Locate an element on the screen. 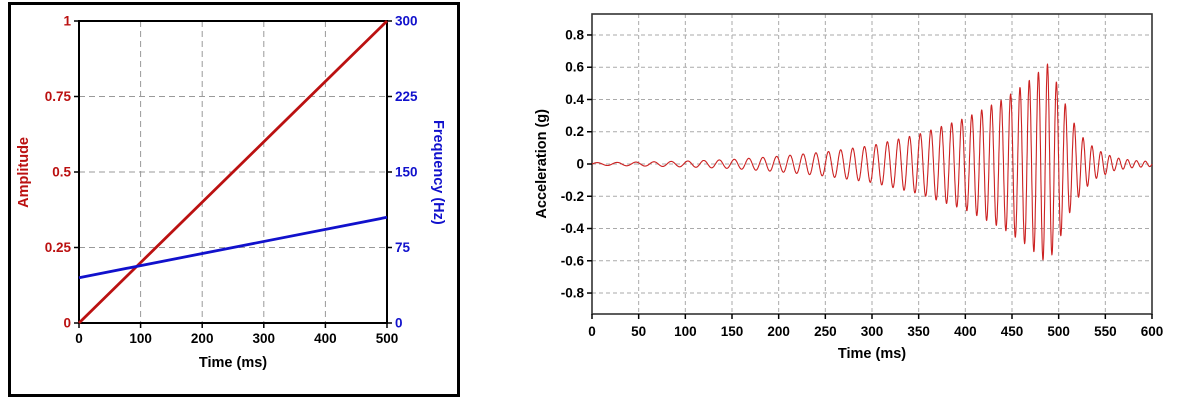 Image resolution: width=1177 pixels, height=402 pixels. y-tick-label: -0.4 is located at coordinates (573, 228).